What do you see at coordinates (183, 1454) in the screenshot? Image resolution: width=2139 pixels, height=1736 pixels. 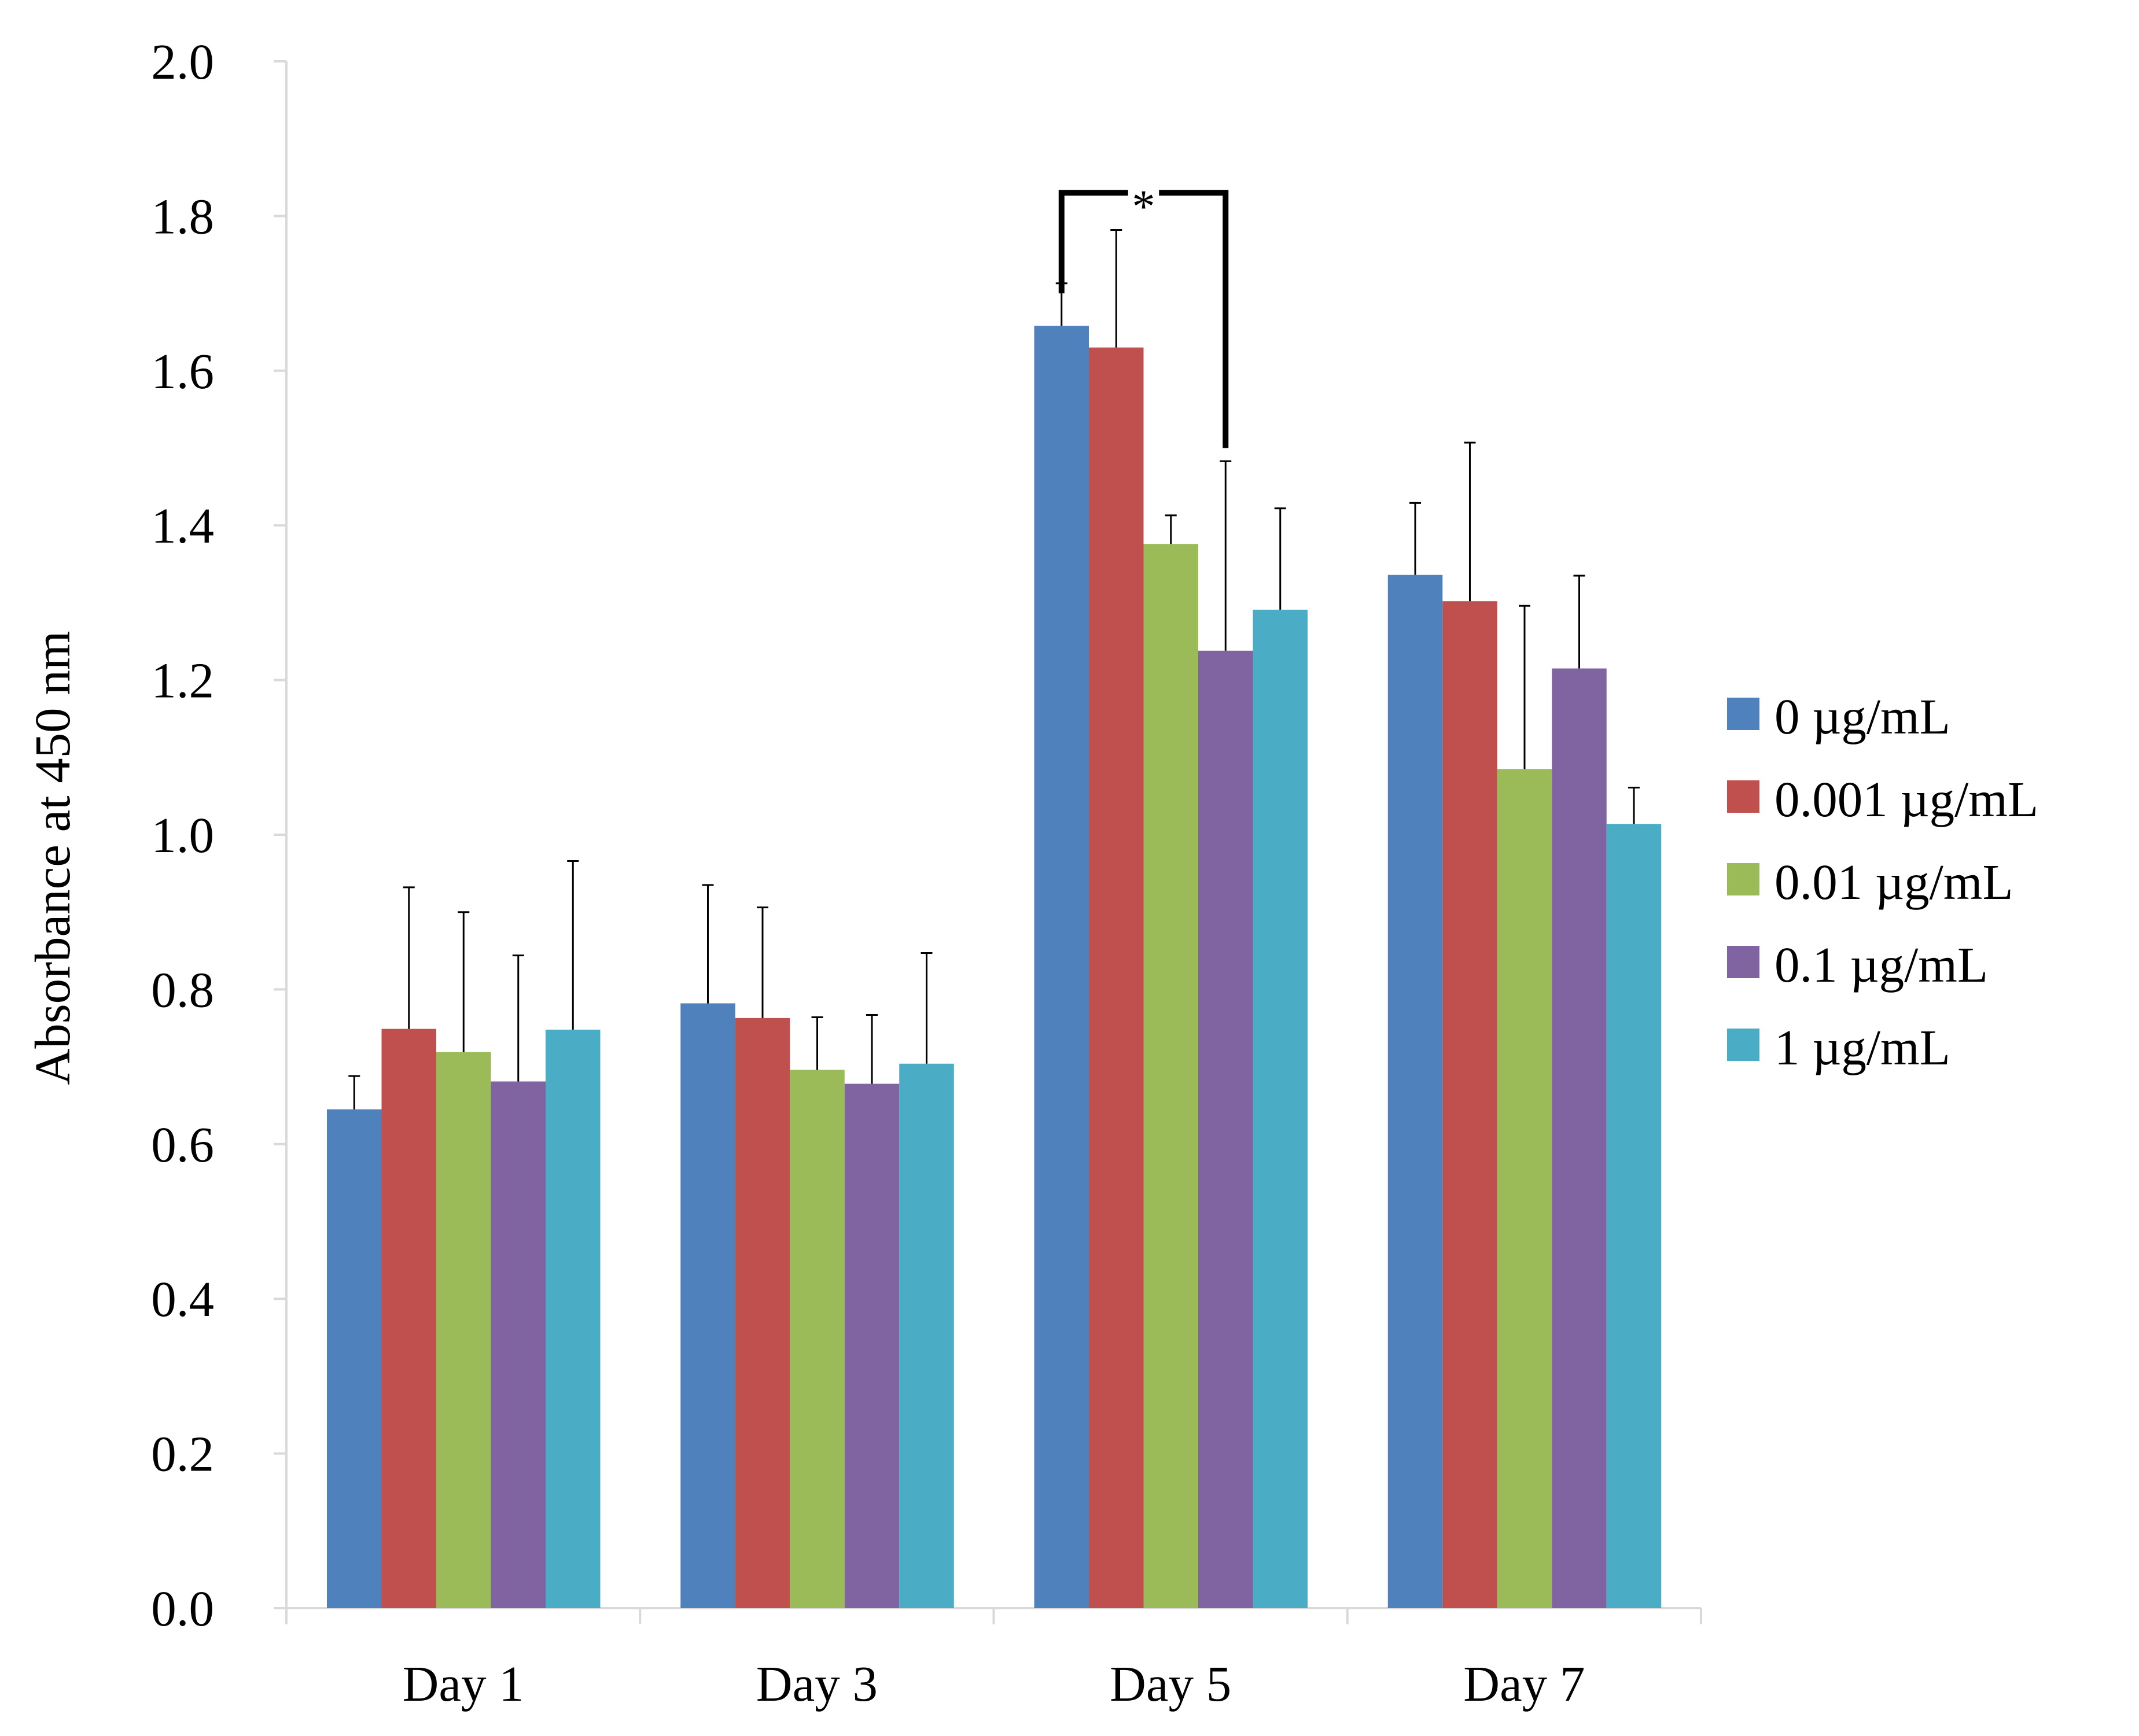 I see `y-tick-label: 0.2` at bounding box center [183, 1454].